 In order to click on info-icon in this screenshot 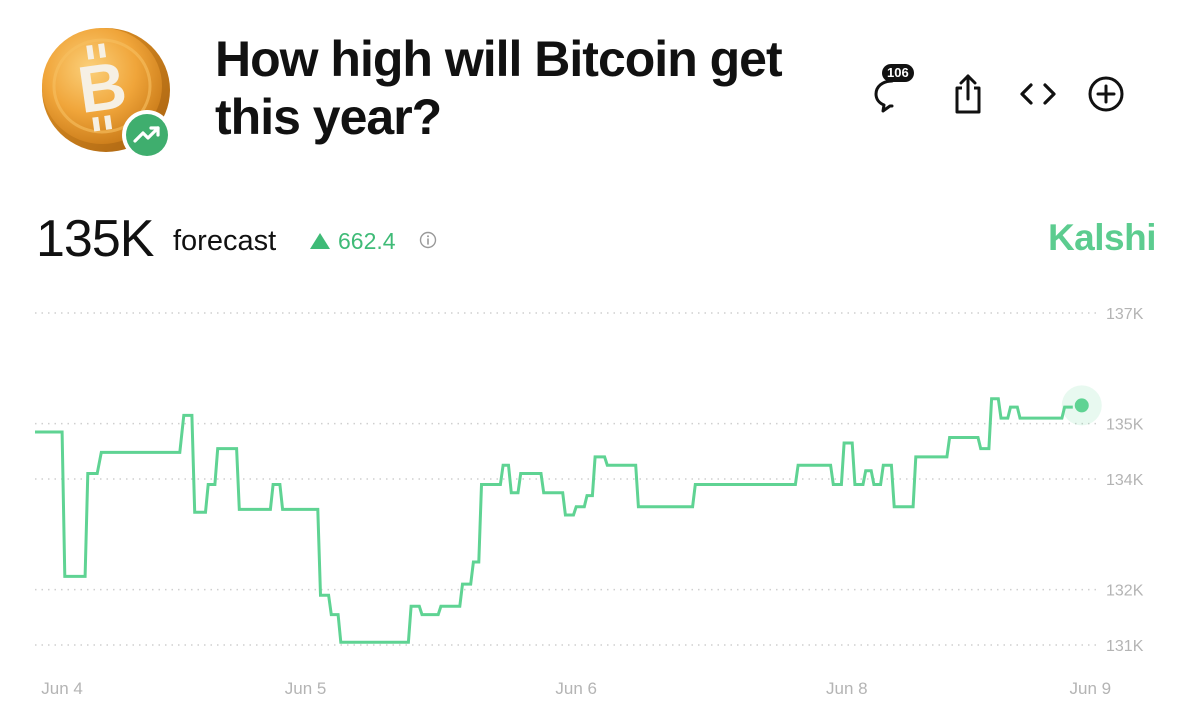, I will do `click(428, 240)`.